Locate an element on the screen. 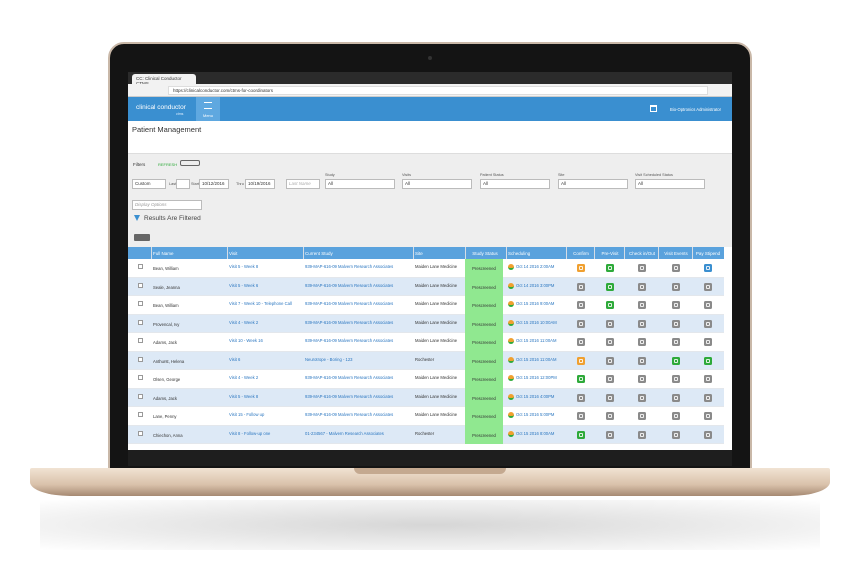  scheduling: Oct 15 2016 12:00PM is located at coordinates (536, 377).